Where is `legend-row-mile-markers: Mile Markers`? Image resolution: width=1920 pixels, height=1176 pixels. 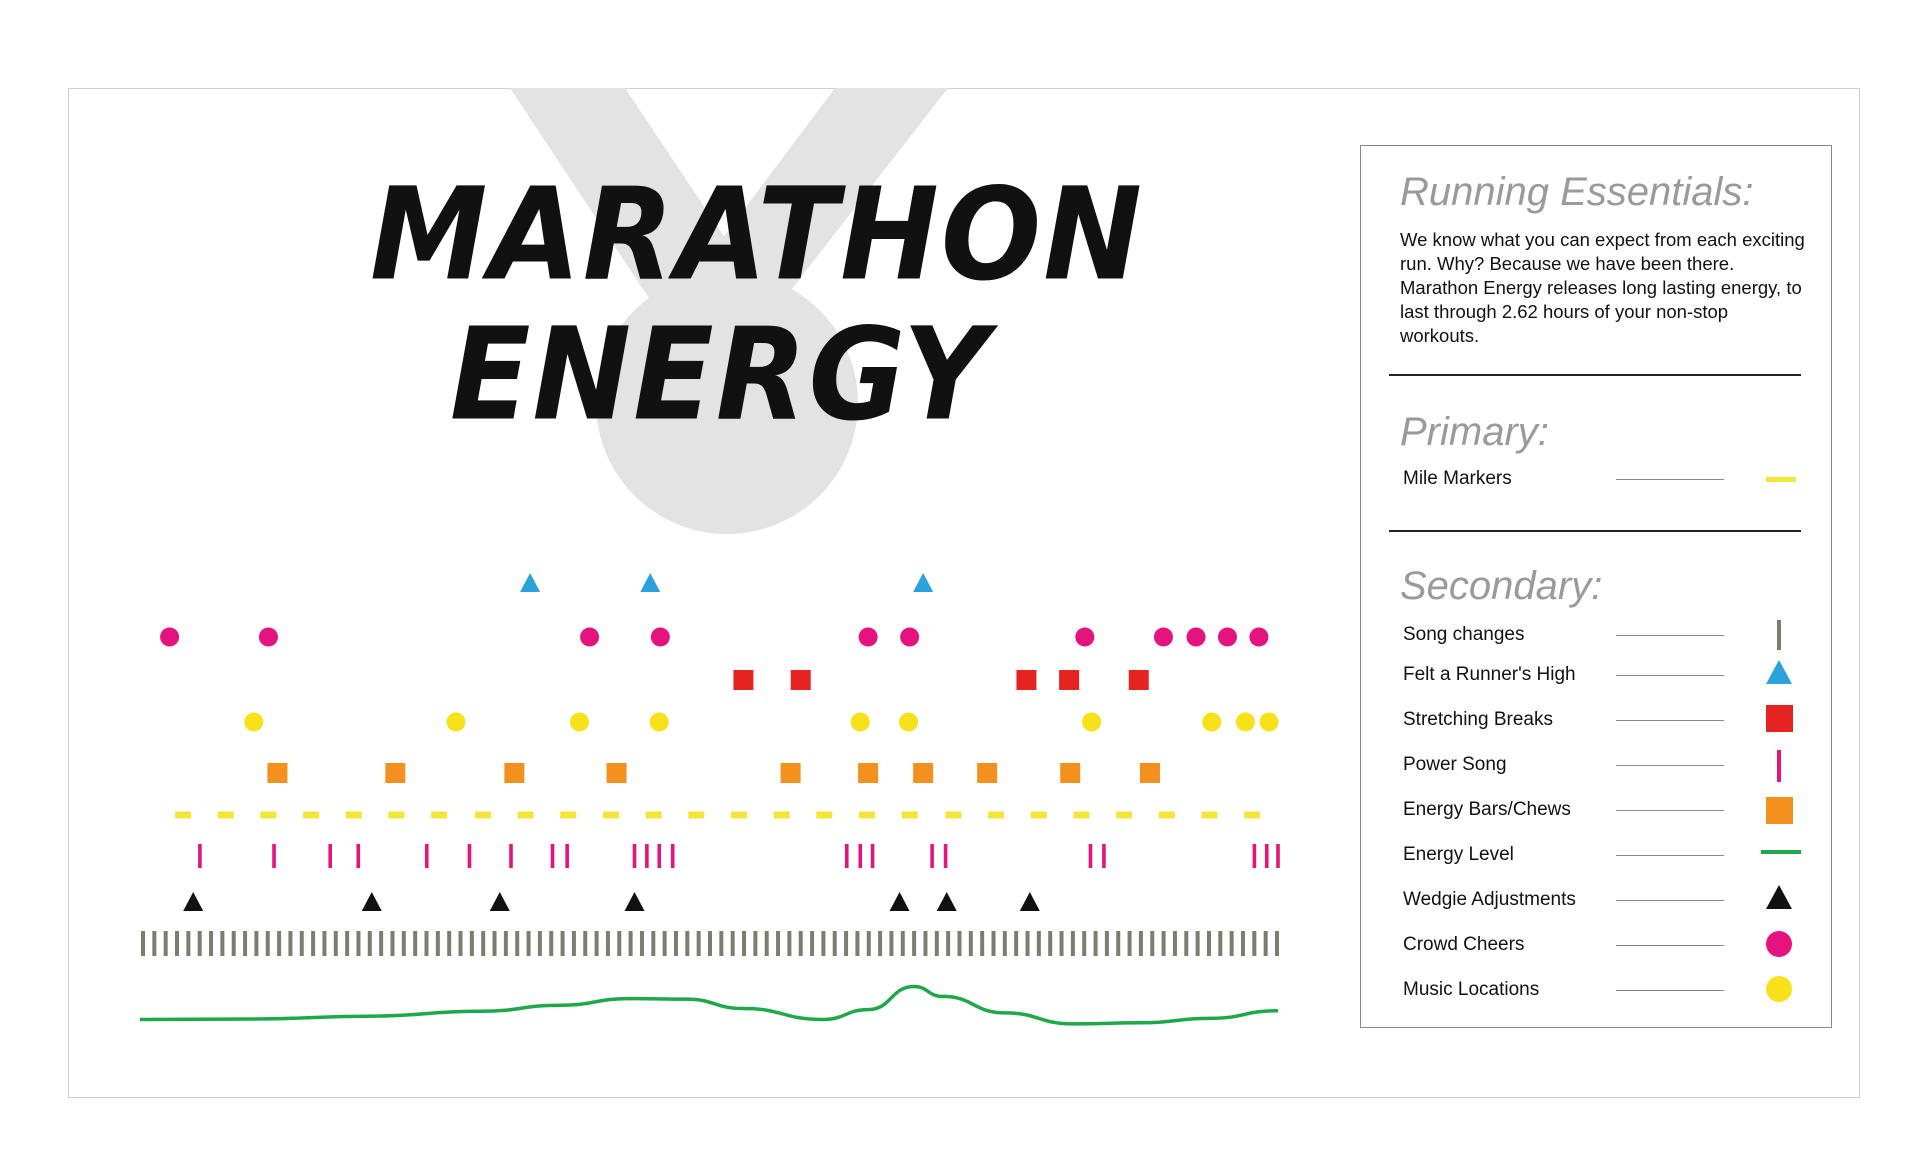 legend-row-mile-markers: Mile Markers is located at coordinates (1597, 480).